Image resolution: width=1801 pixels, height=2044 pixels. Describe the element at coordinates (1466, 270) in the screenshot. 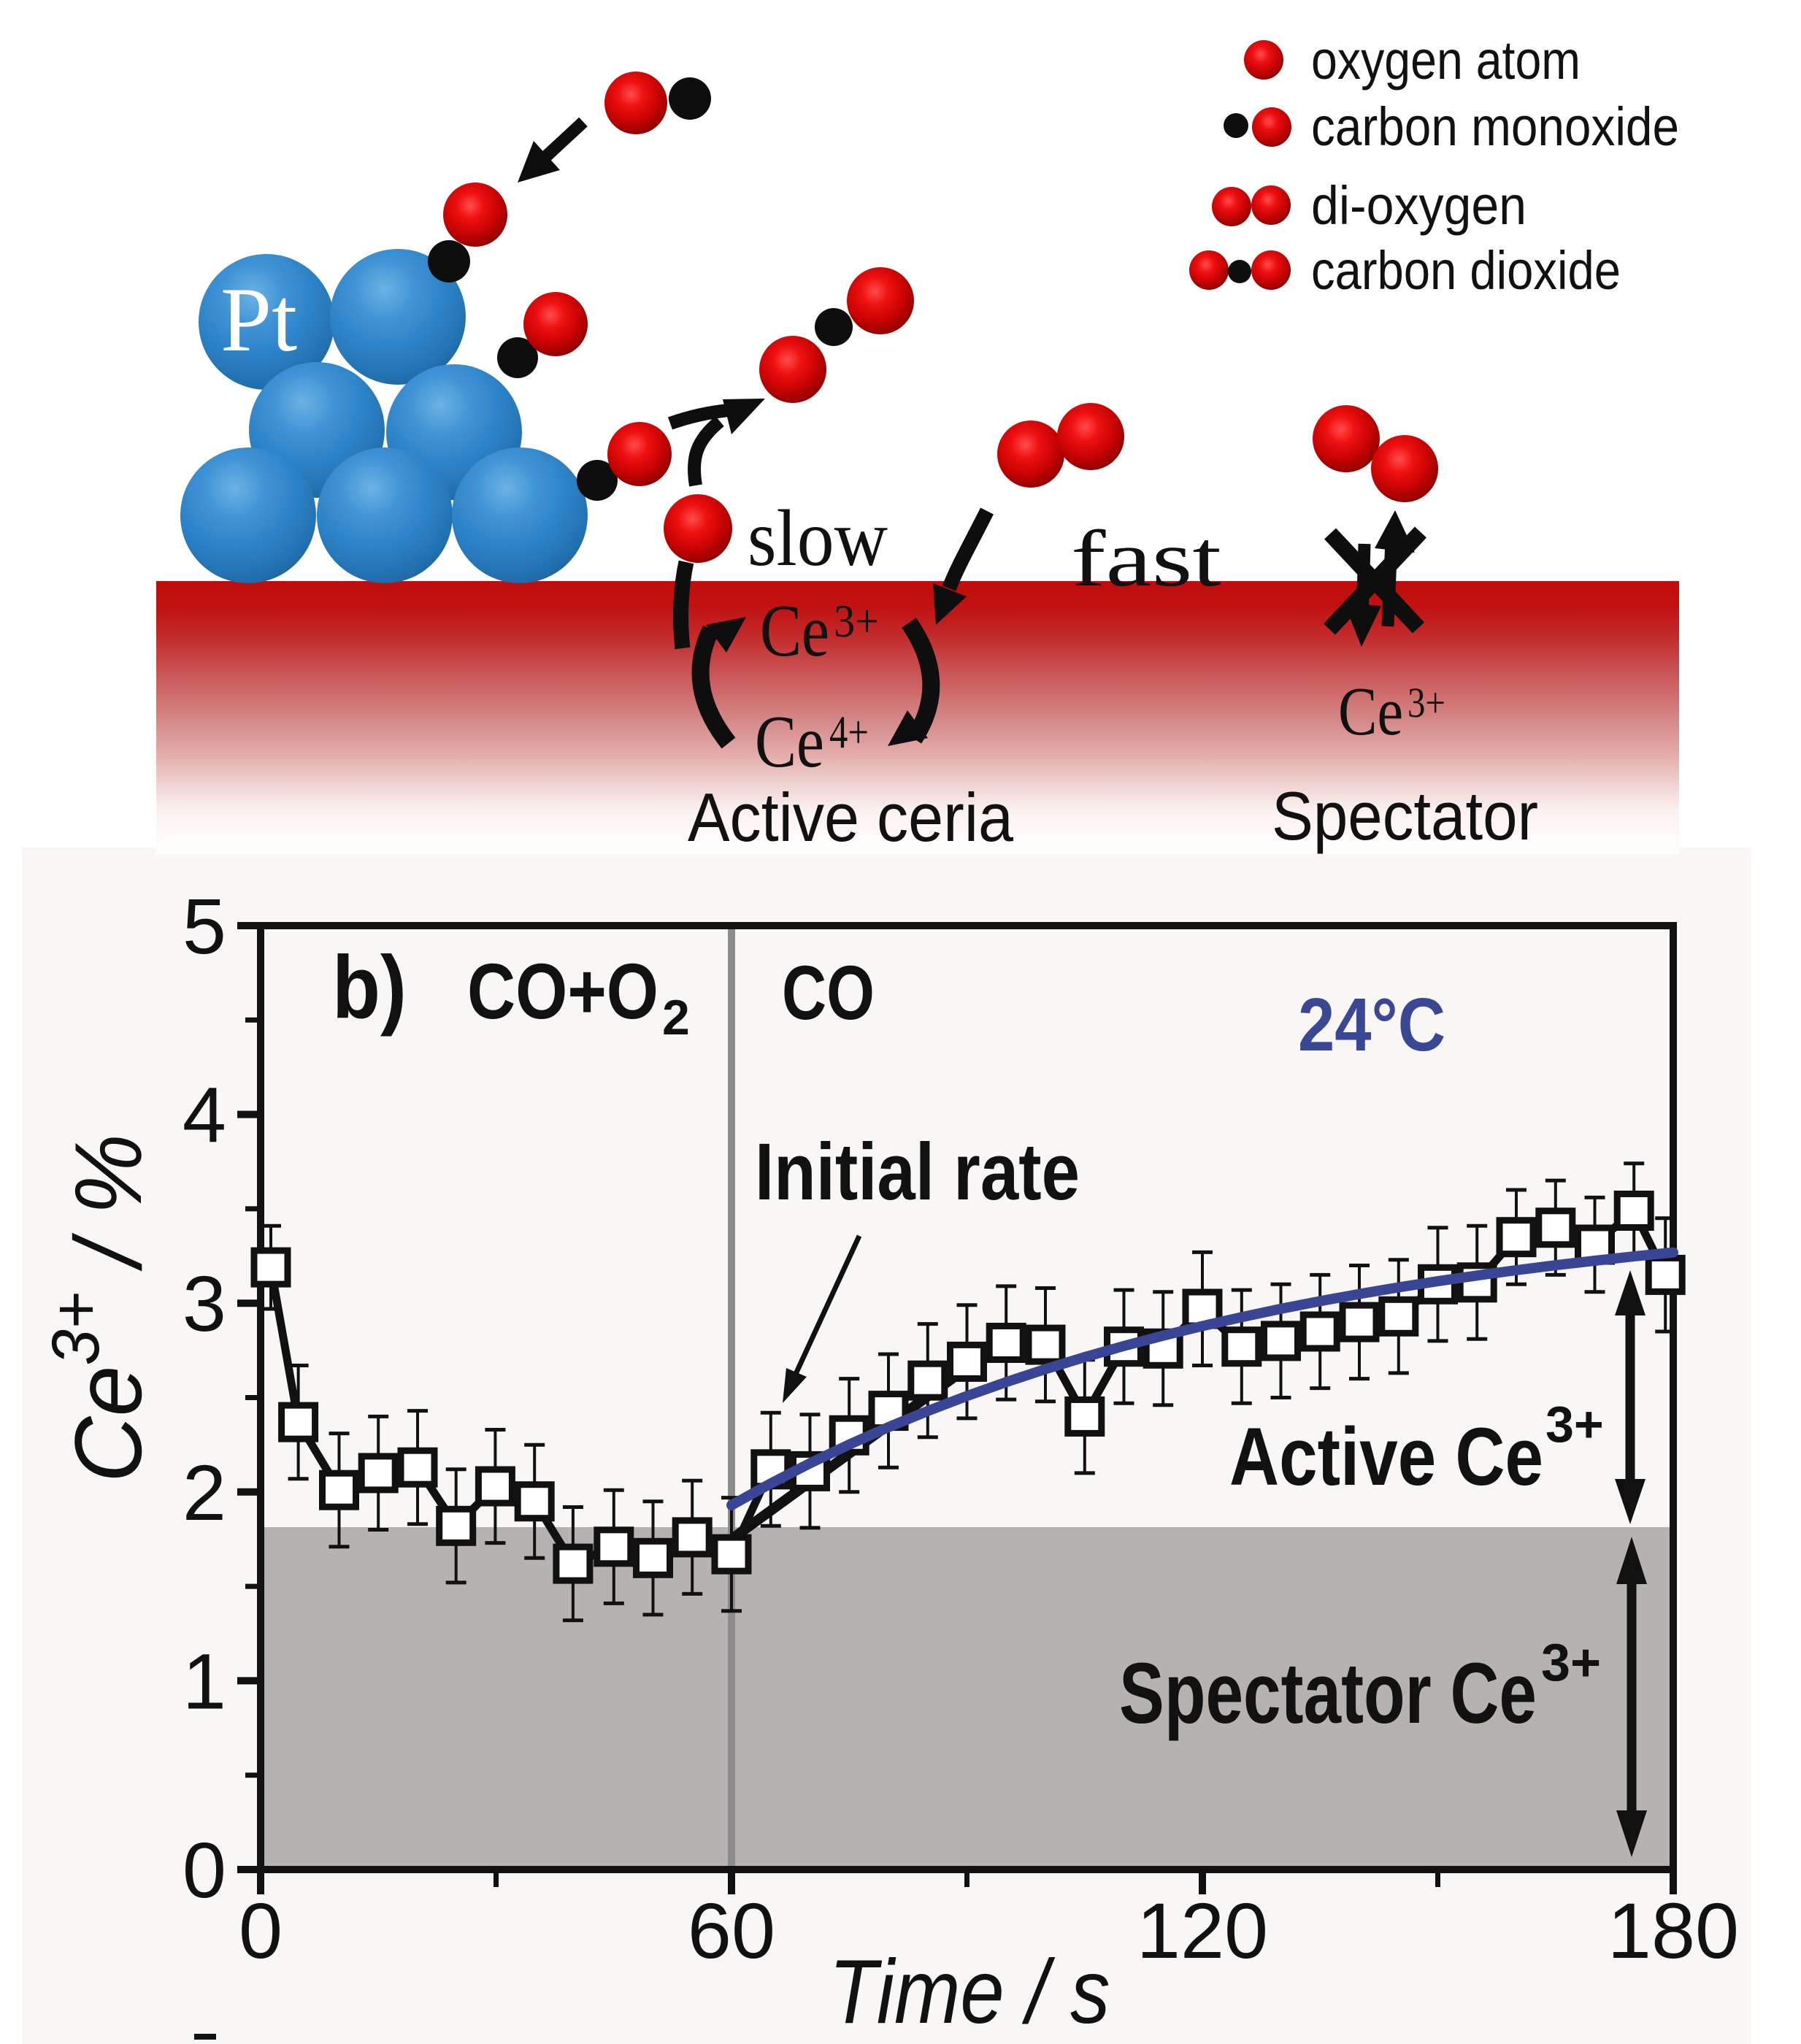

I see `svg-text: carbon dioxide` at that location.